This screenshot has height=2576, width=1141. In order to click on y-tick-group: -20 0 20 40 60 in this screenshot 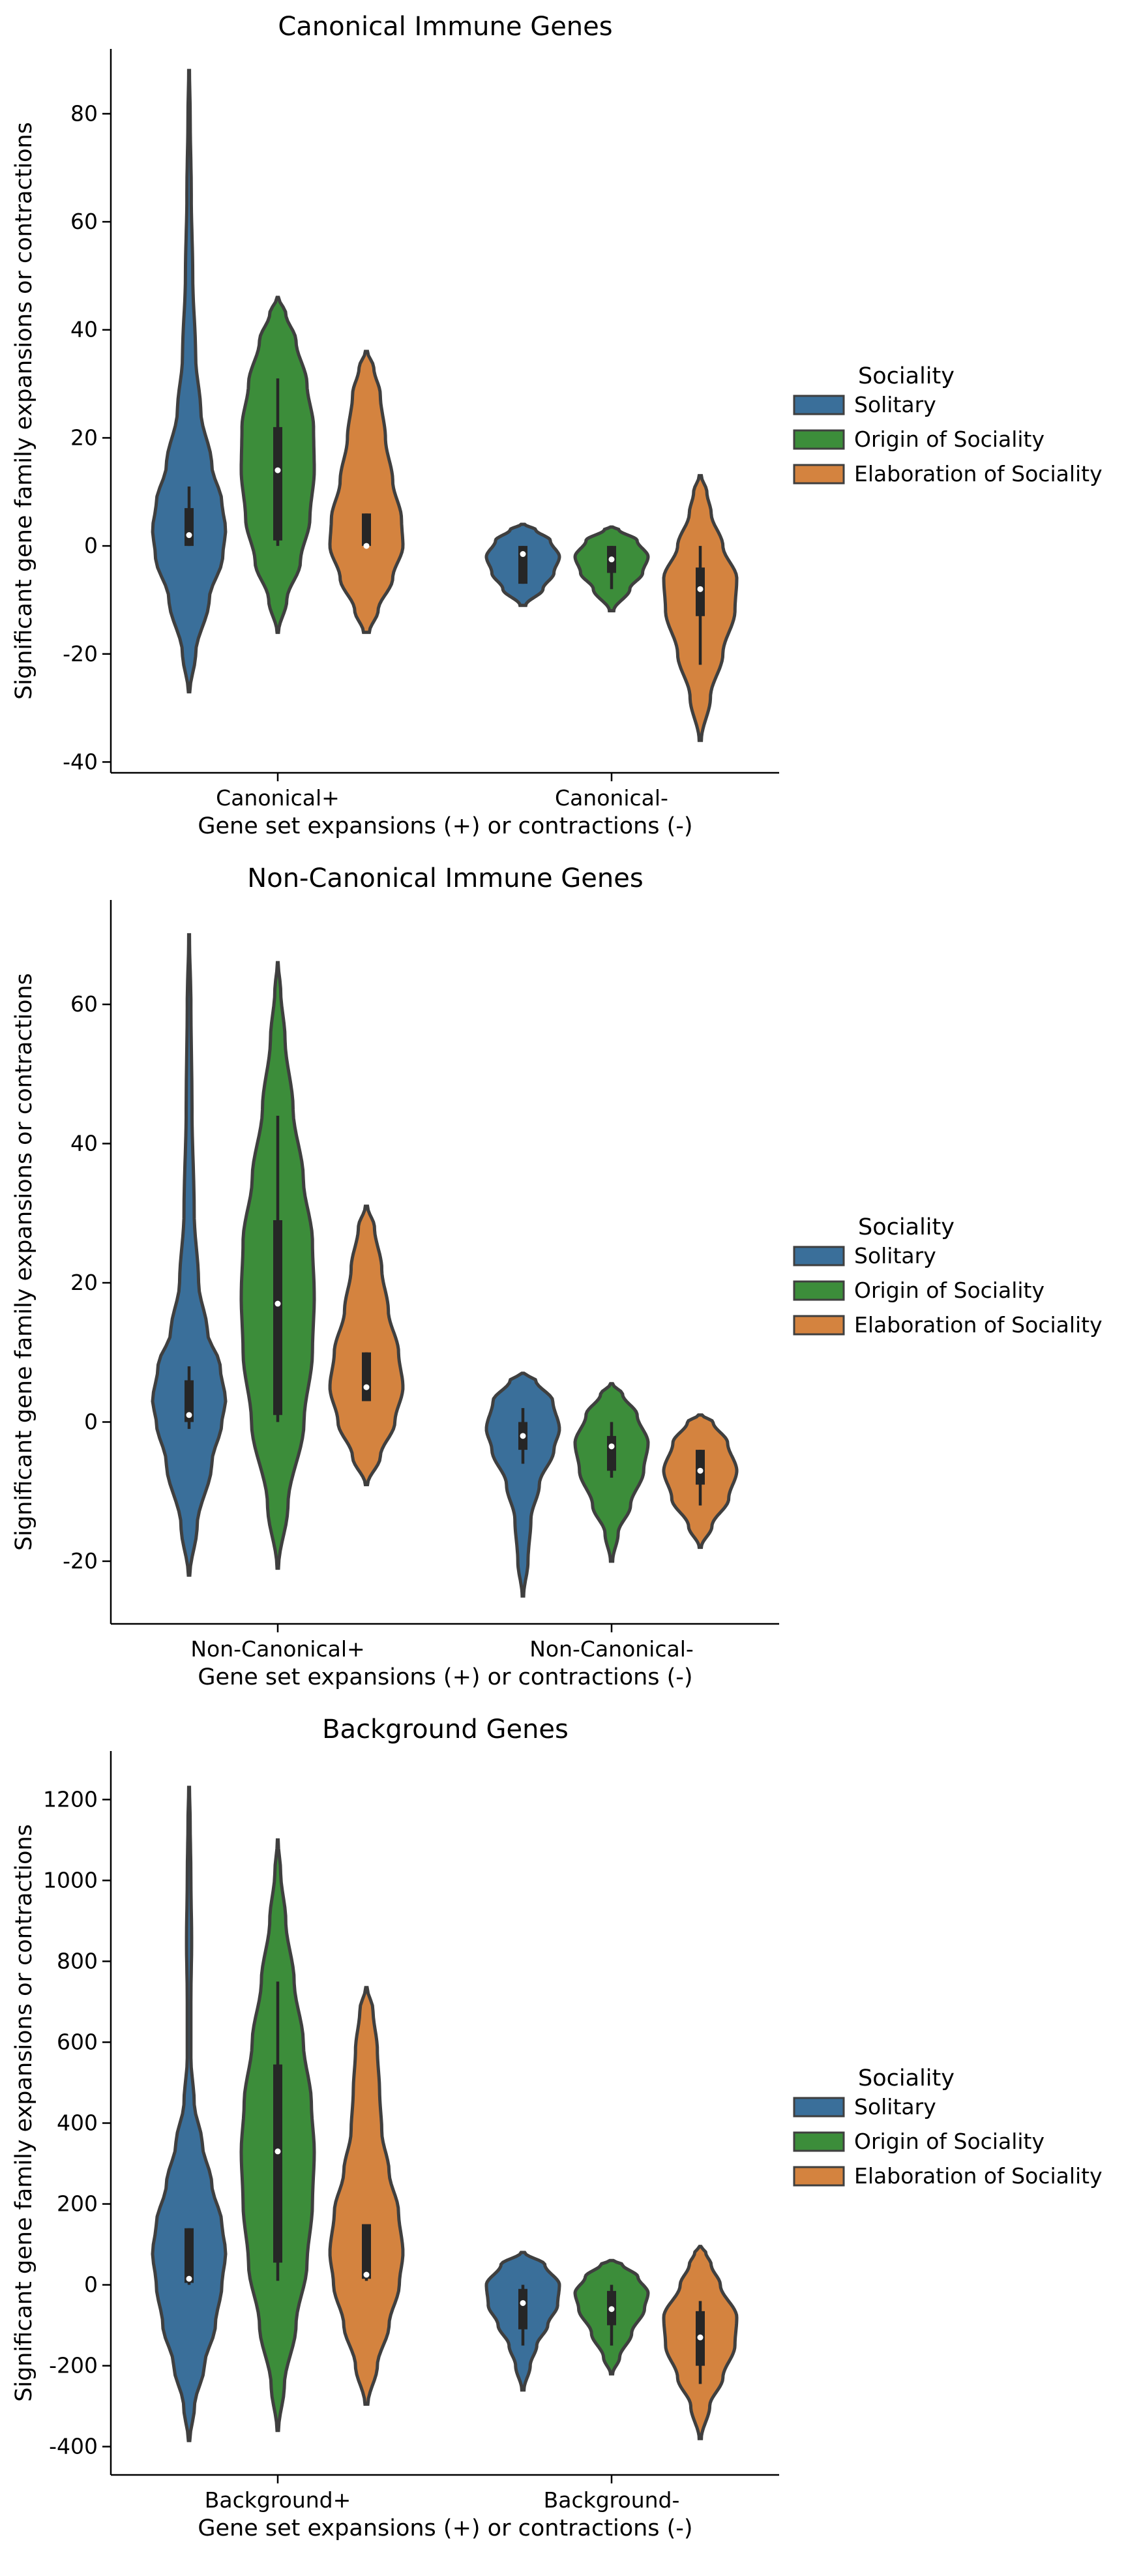, I will do `click(87, 1282)`.